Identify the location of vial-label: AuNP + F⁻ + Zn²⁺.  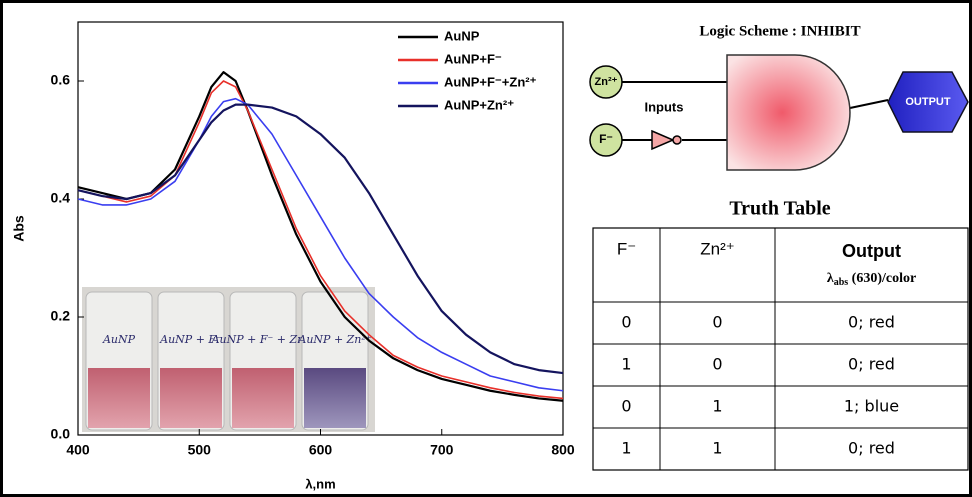
(263, 339).